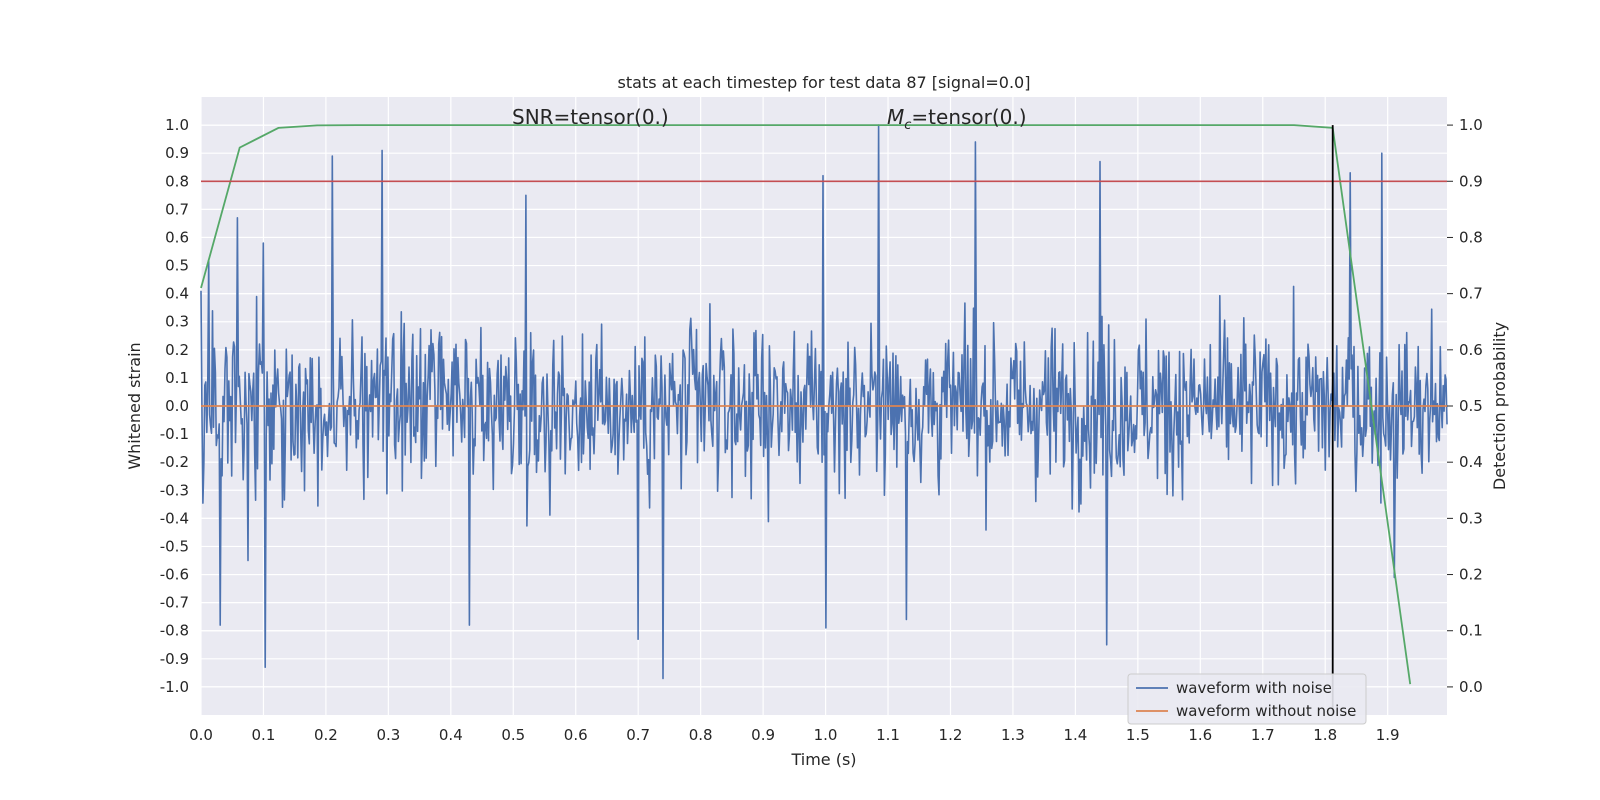 The width and height of the screenshot is (1600, 800). Describe the element at coordinates (888, 735) in the screenshot. I see `x-tick-label: 1.1` at that location.